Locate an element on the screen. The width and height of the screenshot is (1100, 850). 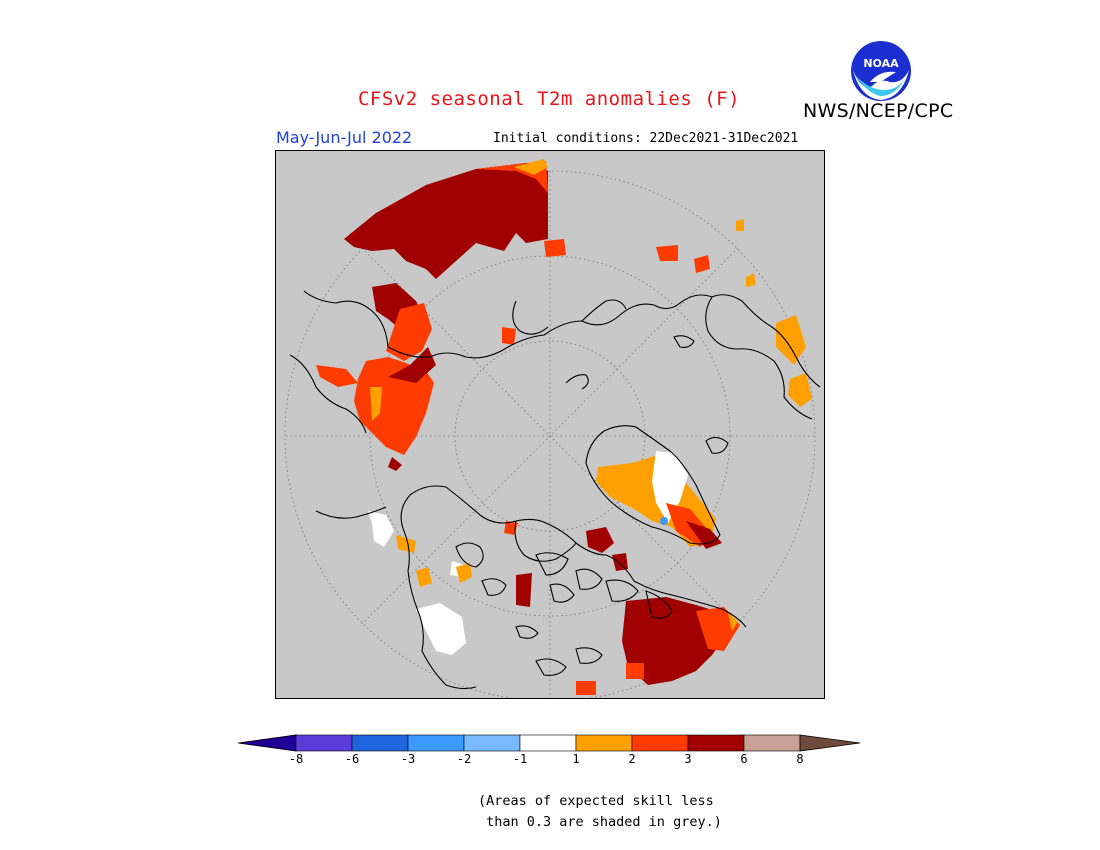
colorbar-tick: -2 is located at coordinates (464, 759).